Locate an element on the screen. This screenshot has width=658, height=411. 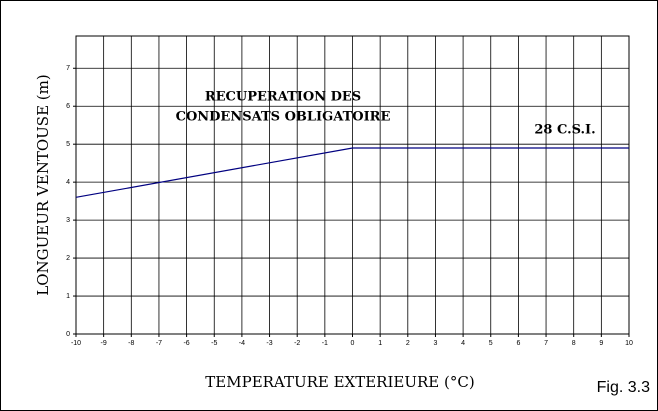
x-tick-label: -3 is located at coordinates (269, 343).